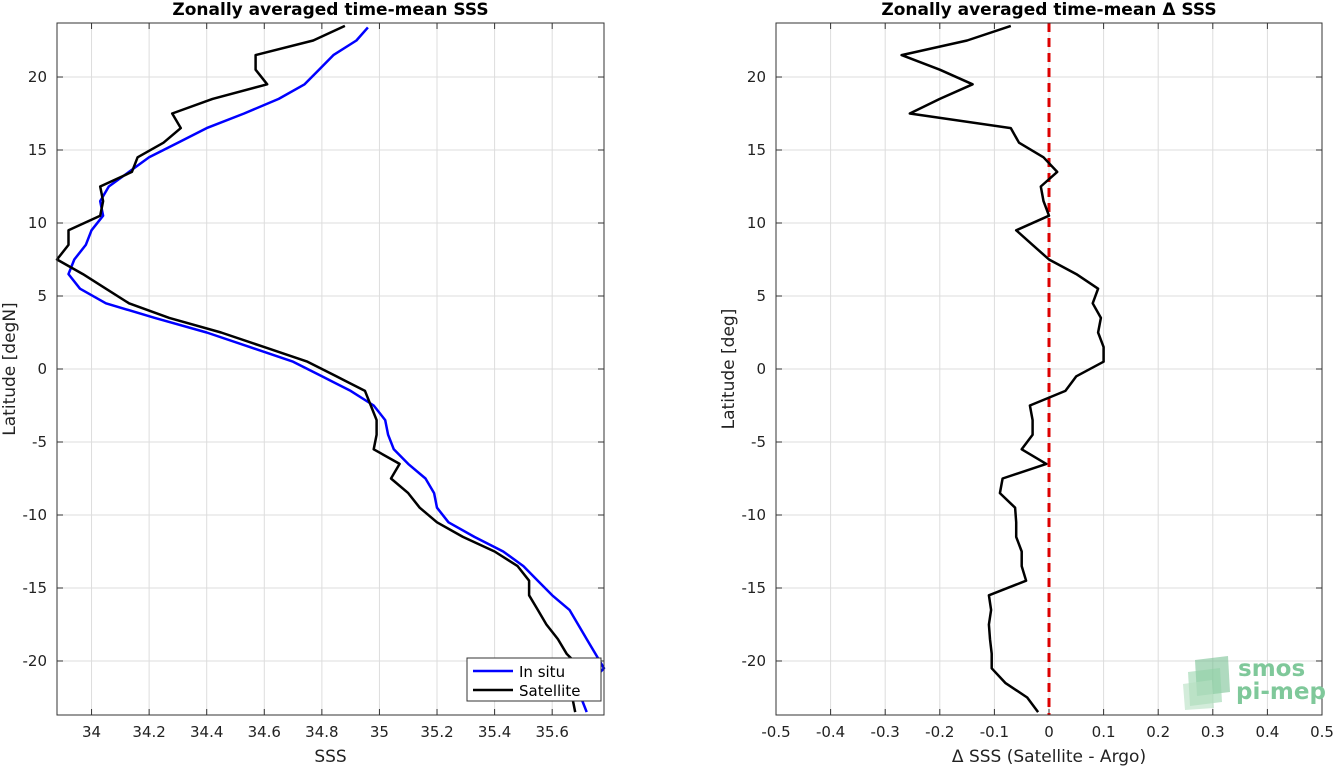 The image size is (1333, 766). Describe the element at coordinates (1049, 732) in the screenshot. I see `right-x-tick-label: 0` at that location.